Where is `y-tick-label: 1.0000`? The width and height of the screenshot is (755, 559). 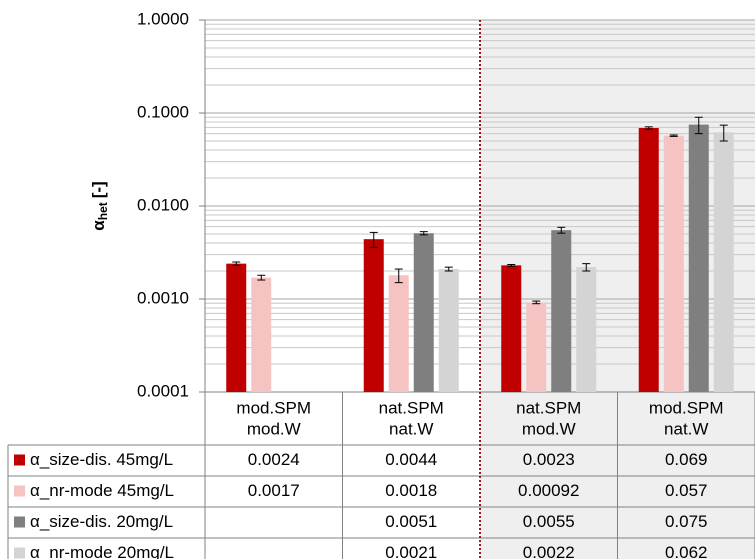
y-tick-label: 1.0000 is located at coordinates (163, 18).